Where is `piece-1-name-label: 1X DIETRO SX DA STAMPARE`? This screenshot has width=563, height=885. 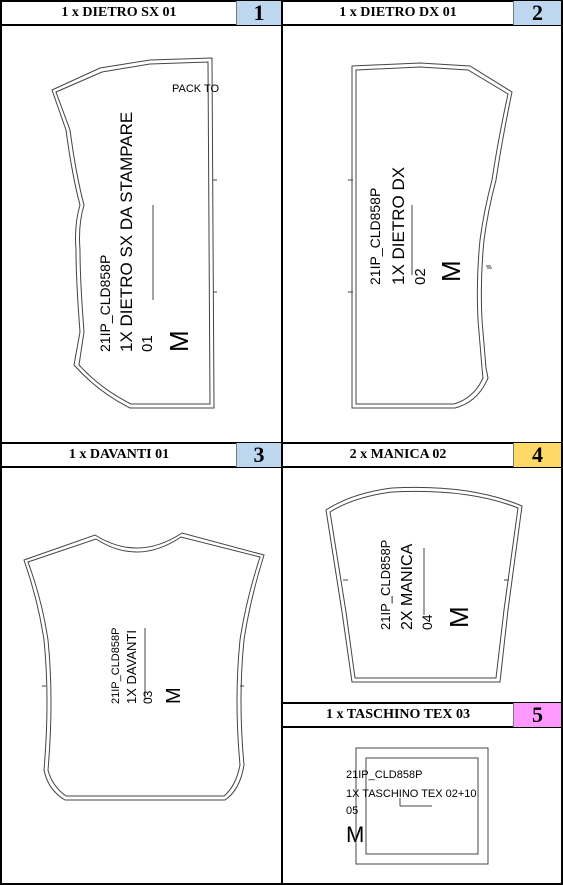
piece-1-name-label: 1X DIETRO SX DA STAMPARE is located at coordinates (126, 232).